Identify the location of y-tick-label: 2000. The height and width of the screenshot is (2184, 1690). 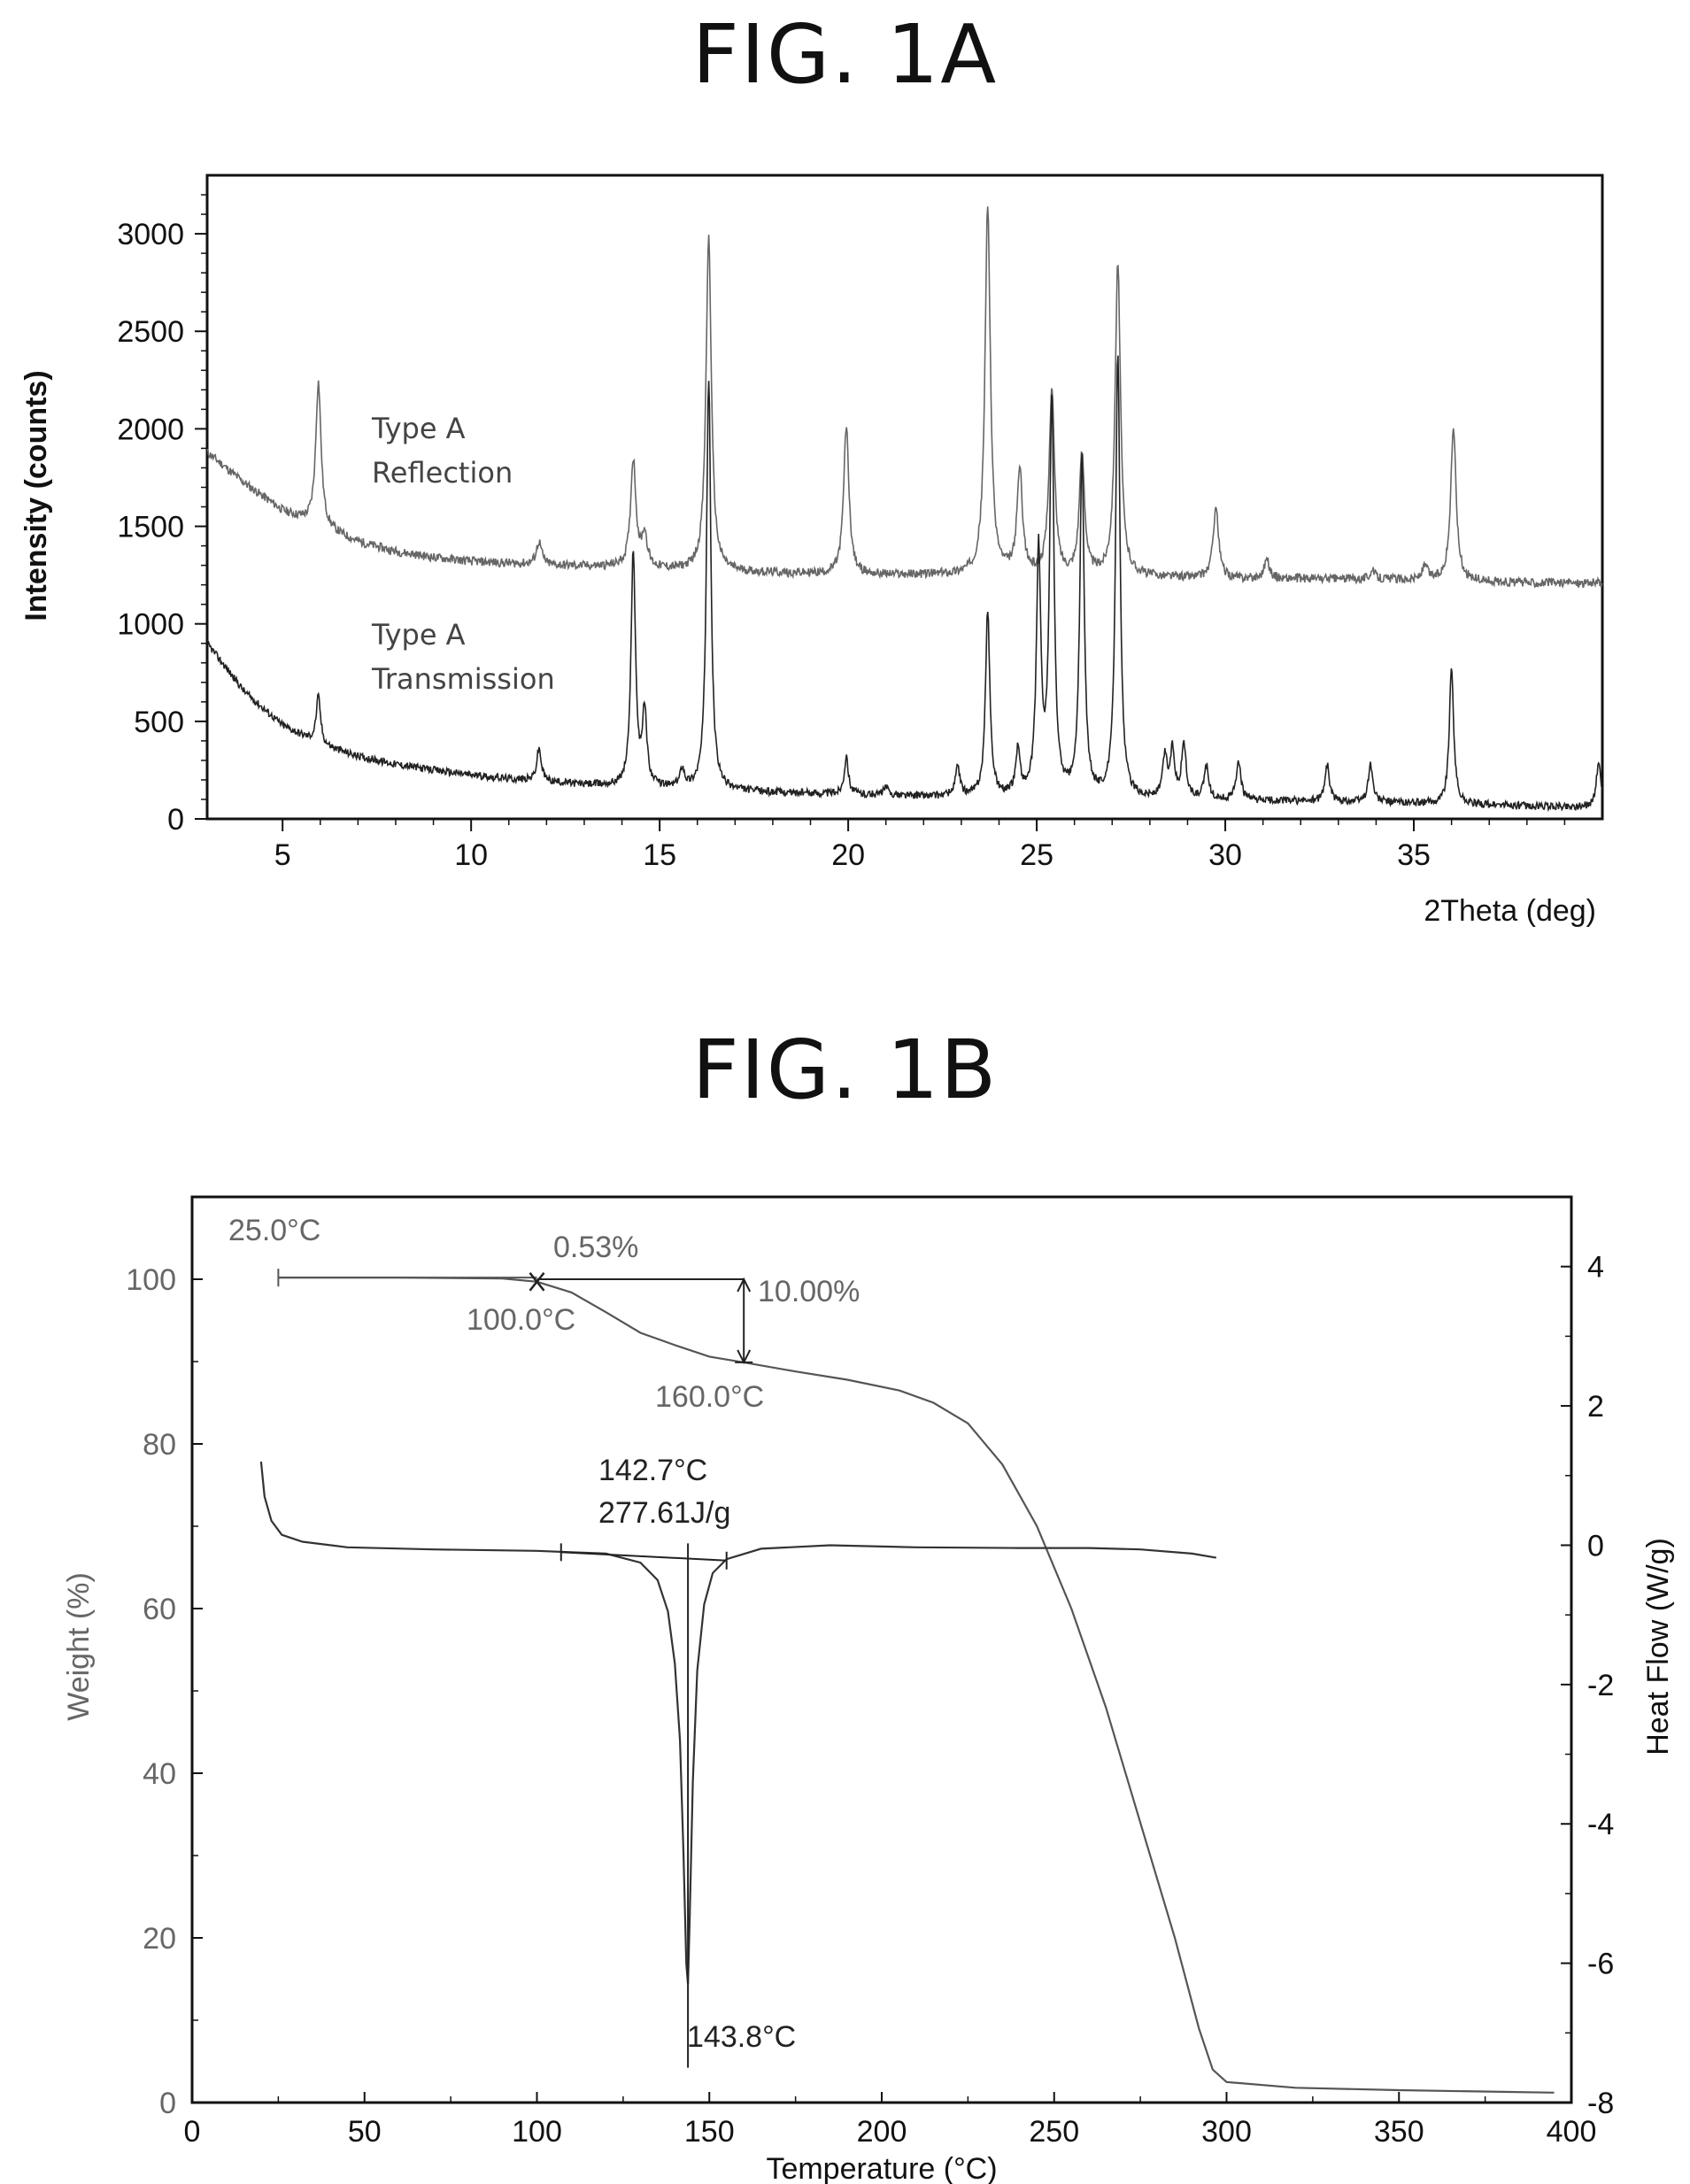
(150, 429).